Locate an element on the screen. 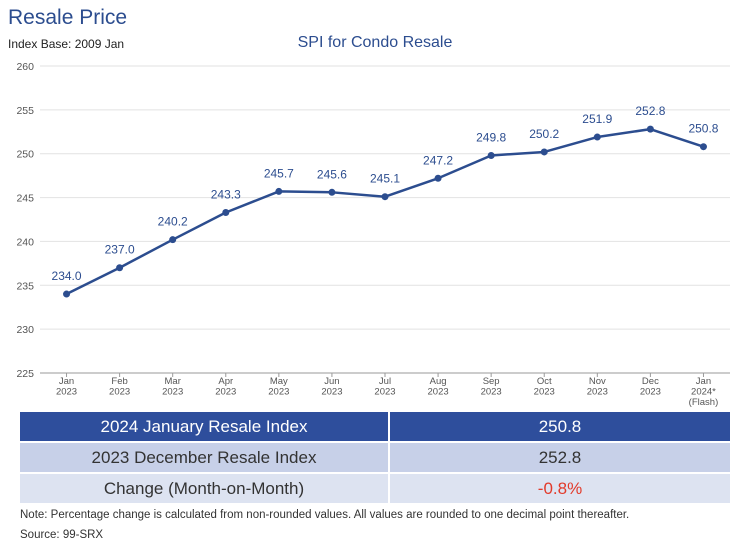 Image resolution: width=750 pixels, height=550 pixels. x-tick-label: Sep 2023 is located at coordinates (491, 387).